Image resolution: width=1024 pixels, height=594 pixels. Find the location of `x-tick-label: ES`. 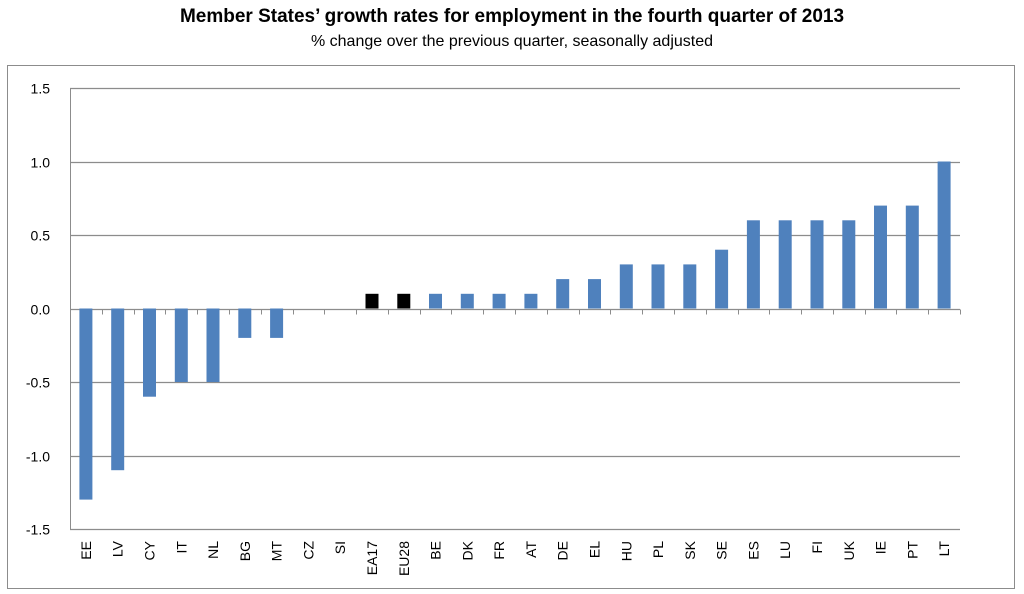

x-tick-label: ES is located at coordinates (753, 550).